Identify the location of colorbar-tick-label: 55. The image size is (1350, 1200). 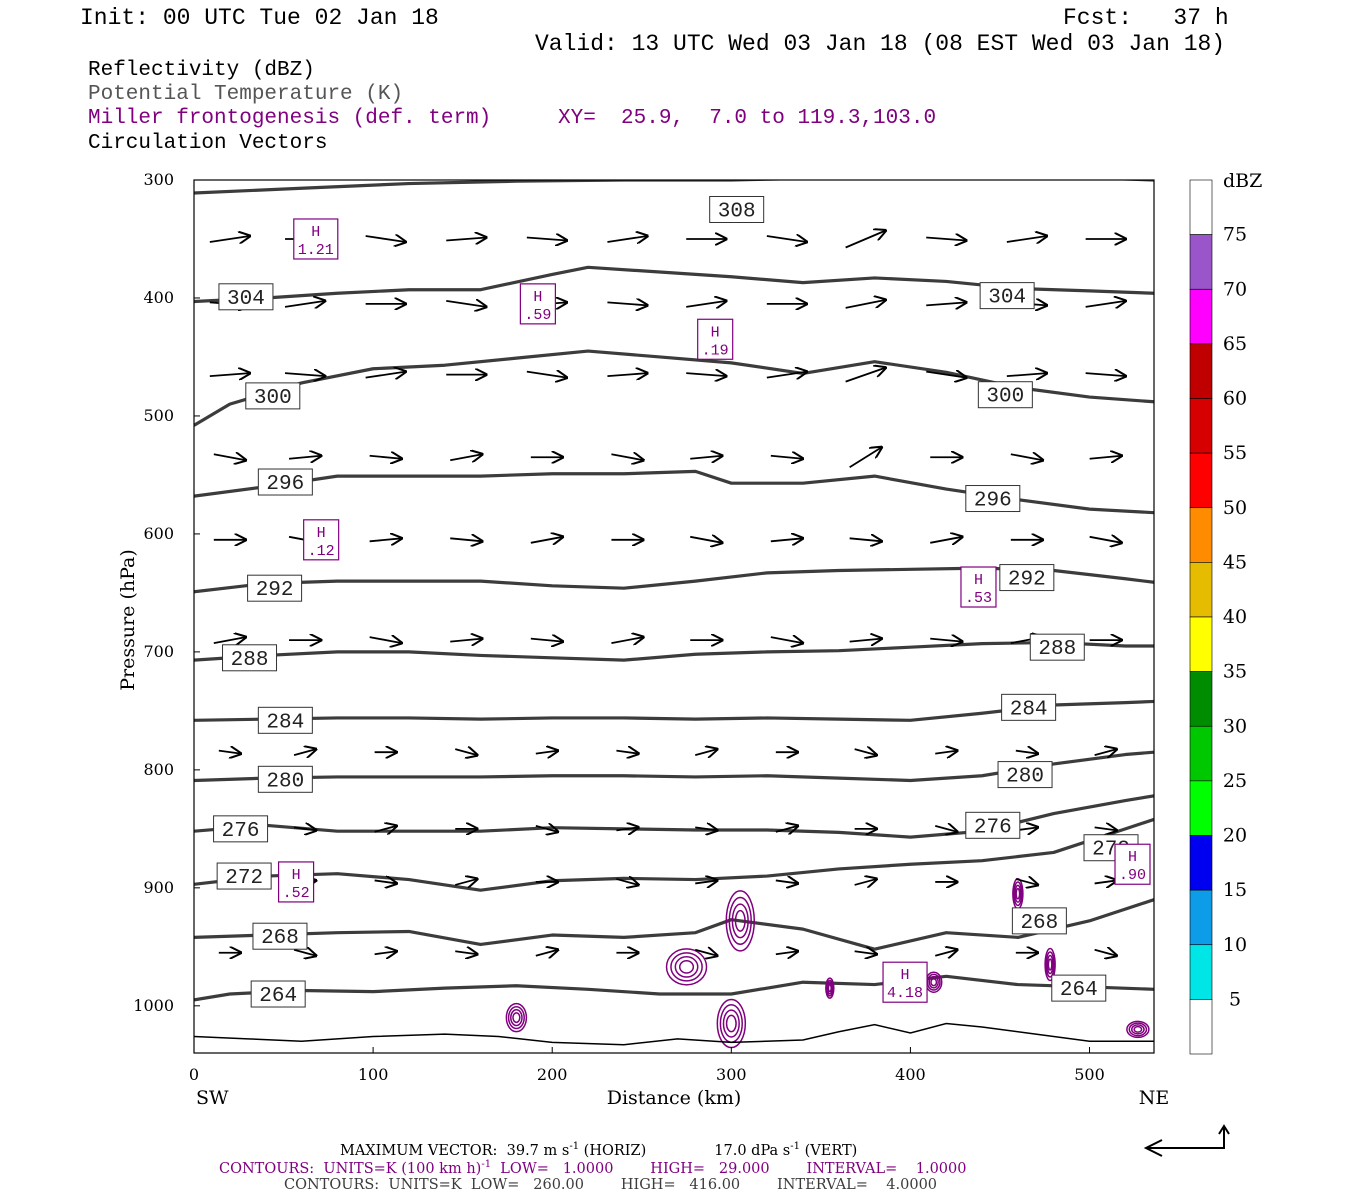
(1235, 453).